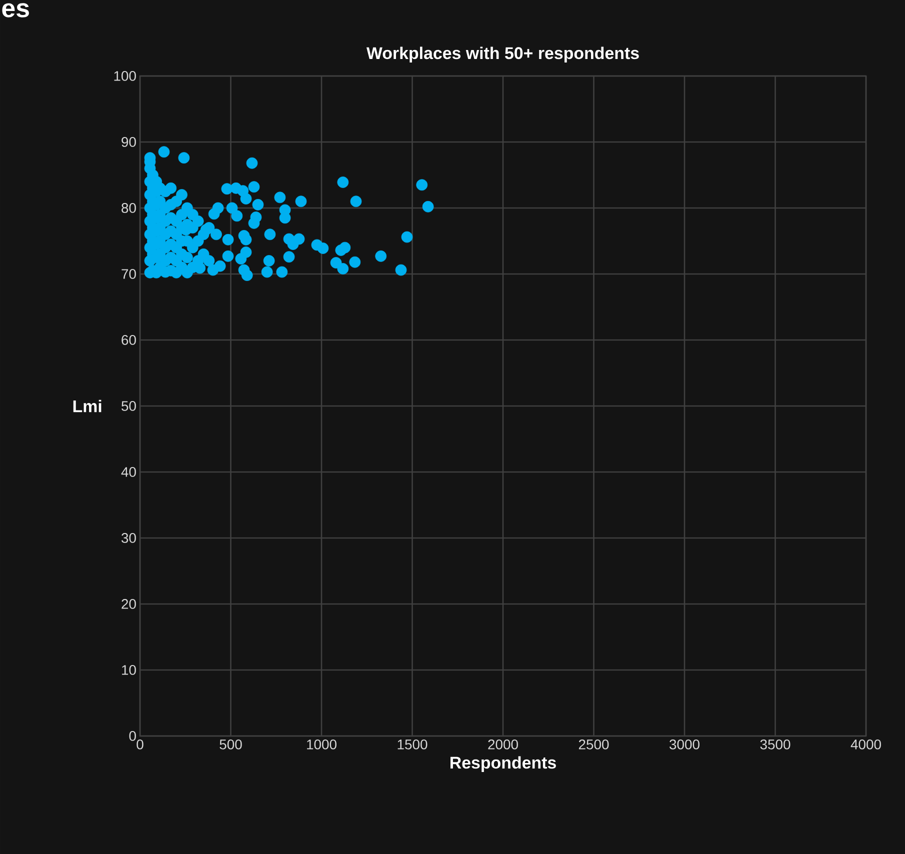  Describe the element at coordinates (129, 340) in the screenshot. I see `y-tick-label: 60` at that location.